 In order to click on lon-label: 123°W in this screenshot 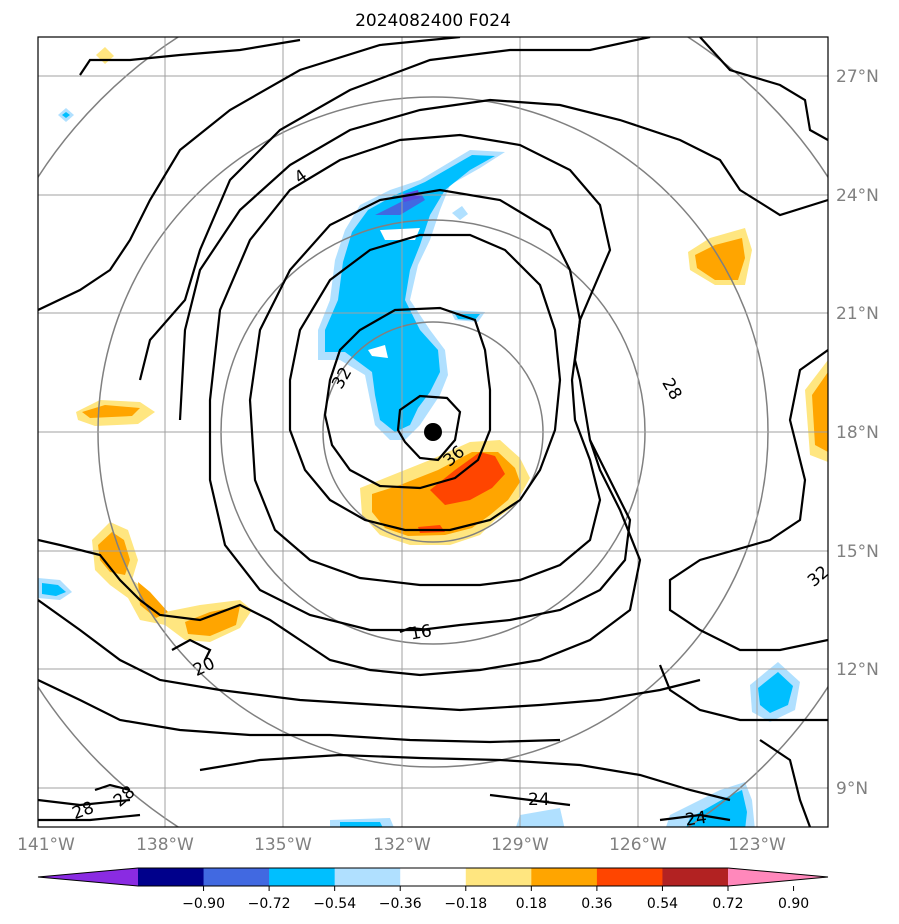, I will do `click(757, 845)`.